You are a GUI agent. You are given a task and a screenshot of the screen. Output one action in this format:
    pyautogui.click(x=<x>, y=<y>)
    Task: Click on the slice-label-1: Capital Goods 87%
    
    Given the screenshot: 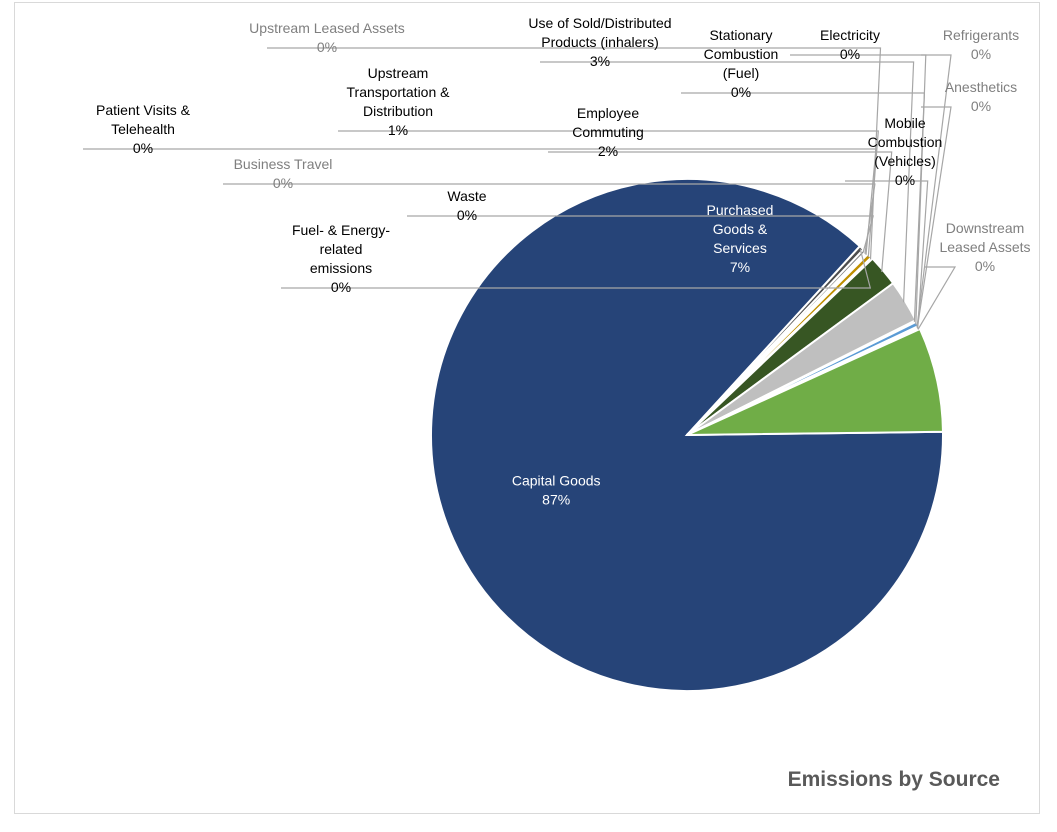 What is the action you would take?
    pyautogui.click(x=556, y=490)
    